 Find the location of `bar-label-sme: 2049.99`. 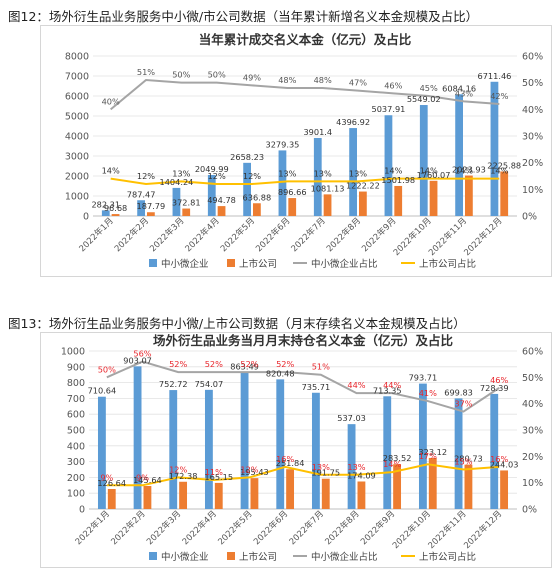

bar-label-sme: 2049.99 is located at coordinates (212, 169).